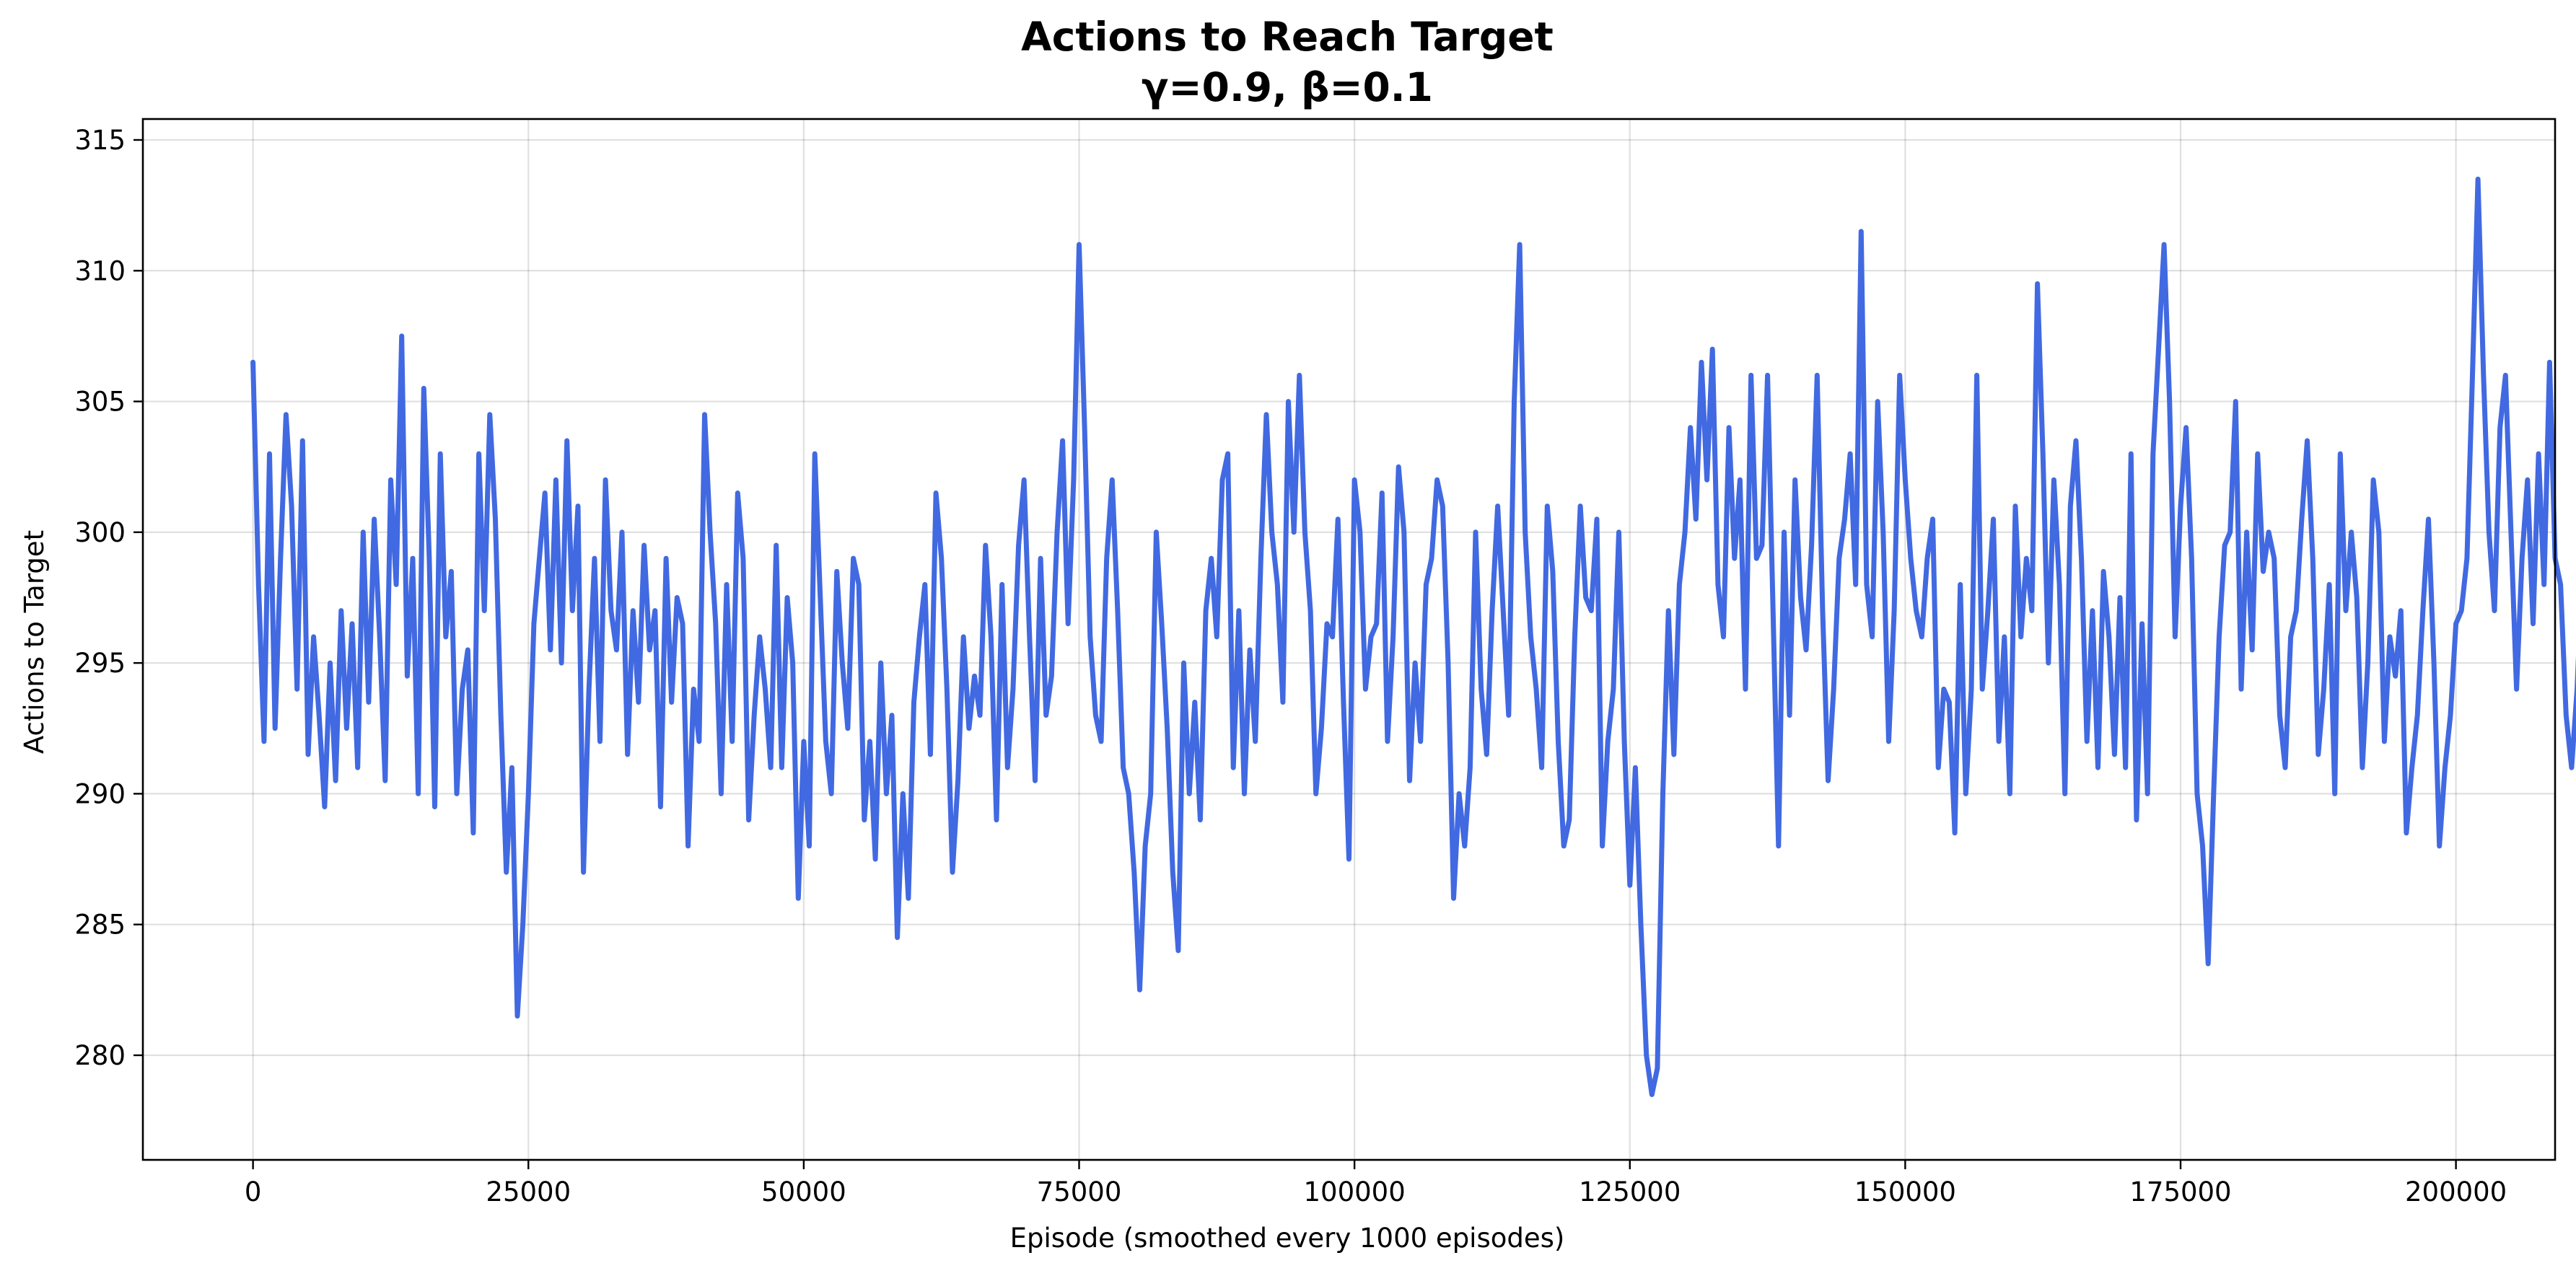 The width and height of the screenshot is (2576, 1276). Describe the element at coordinates (528, 1191) in the screenshot. I see `x-tick-label: 25000` at that location.